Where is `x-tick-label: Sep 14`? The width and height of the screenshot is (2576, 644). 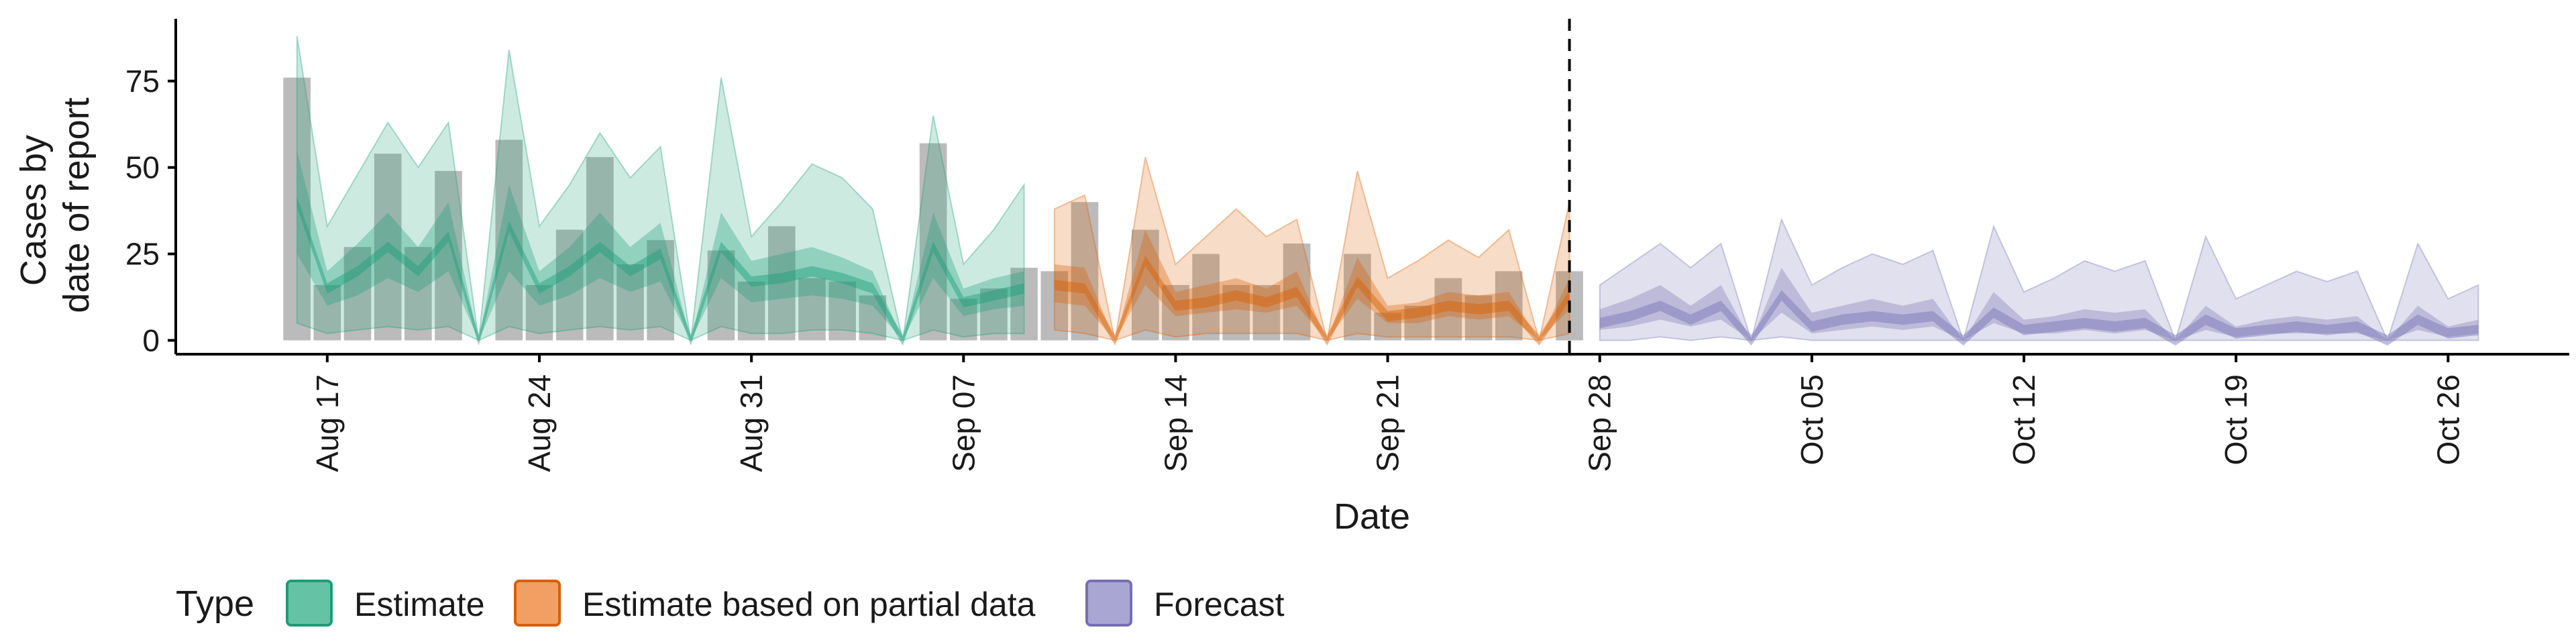
x-tick-label: Sep 14 is located at coordinates (1175, 423).